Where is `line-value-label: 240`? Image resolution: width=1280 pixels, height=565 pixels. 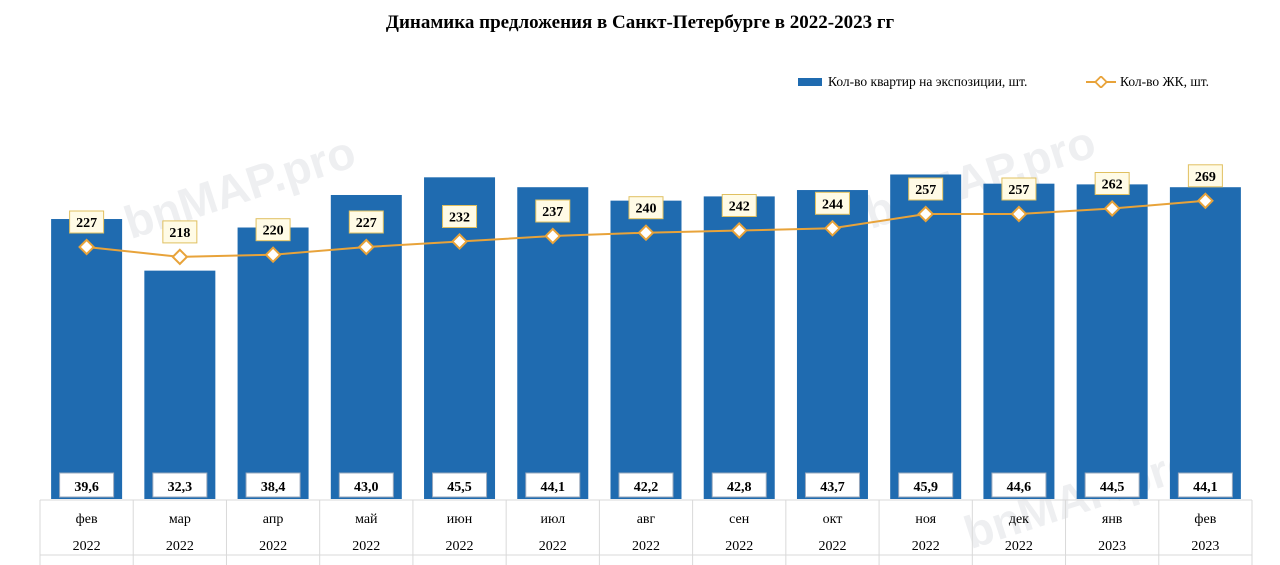 line-value-label: 240 is located at coordinates (646, 209).